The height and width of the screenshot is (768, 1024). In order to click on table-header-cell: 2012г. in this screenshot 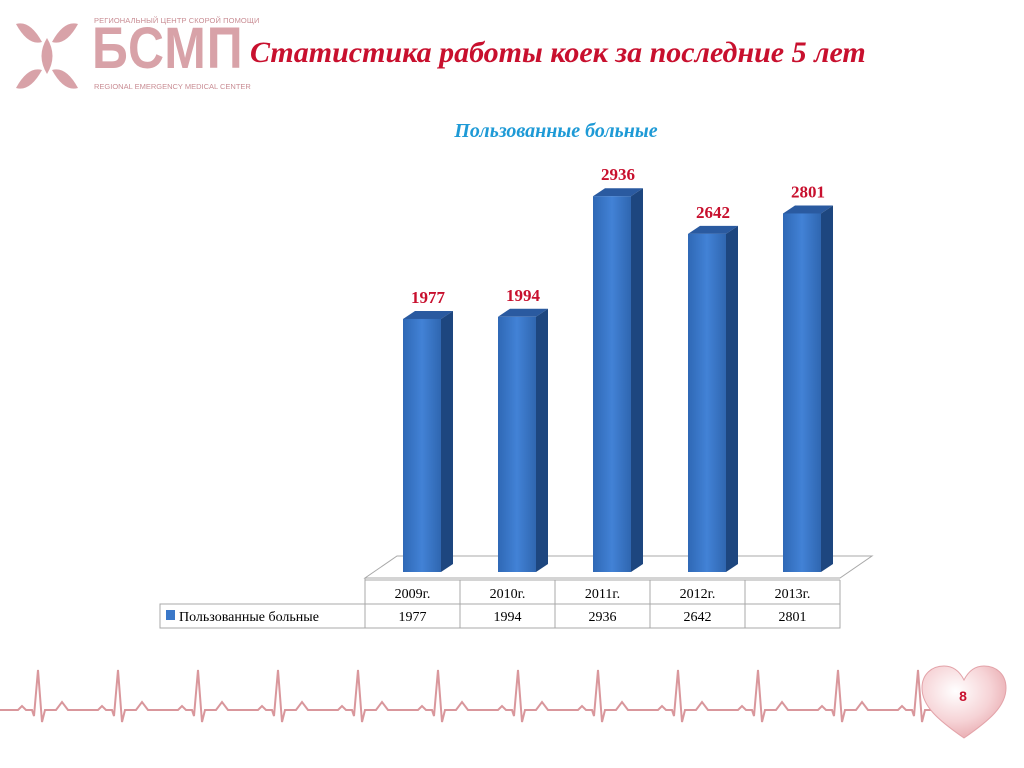, I will do `click(698, 594)`.